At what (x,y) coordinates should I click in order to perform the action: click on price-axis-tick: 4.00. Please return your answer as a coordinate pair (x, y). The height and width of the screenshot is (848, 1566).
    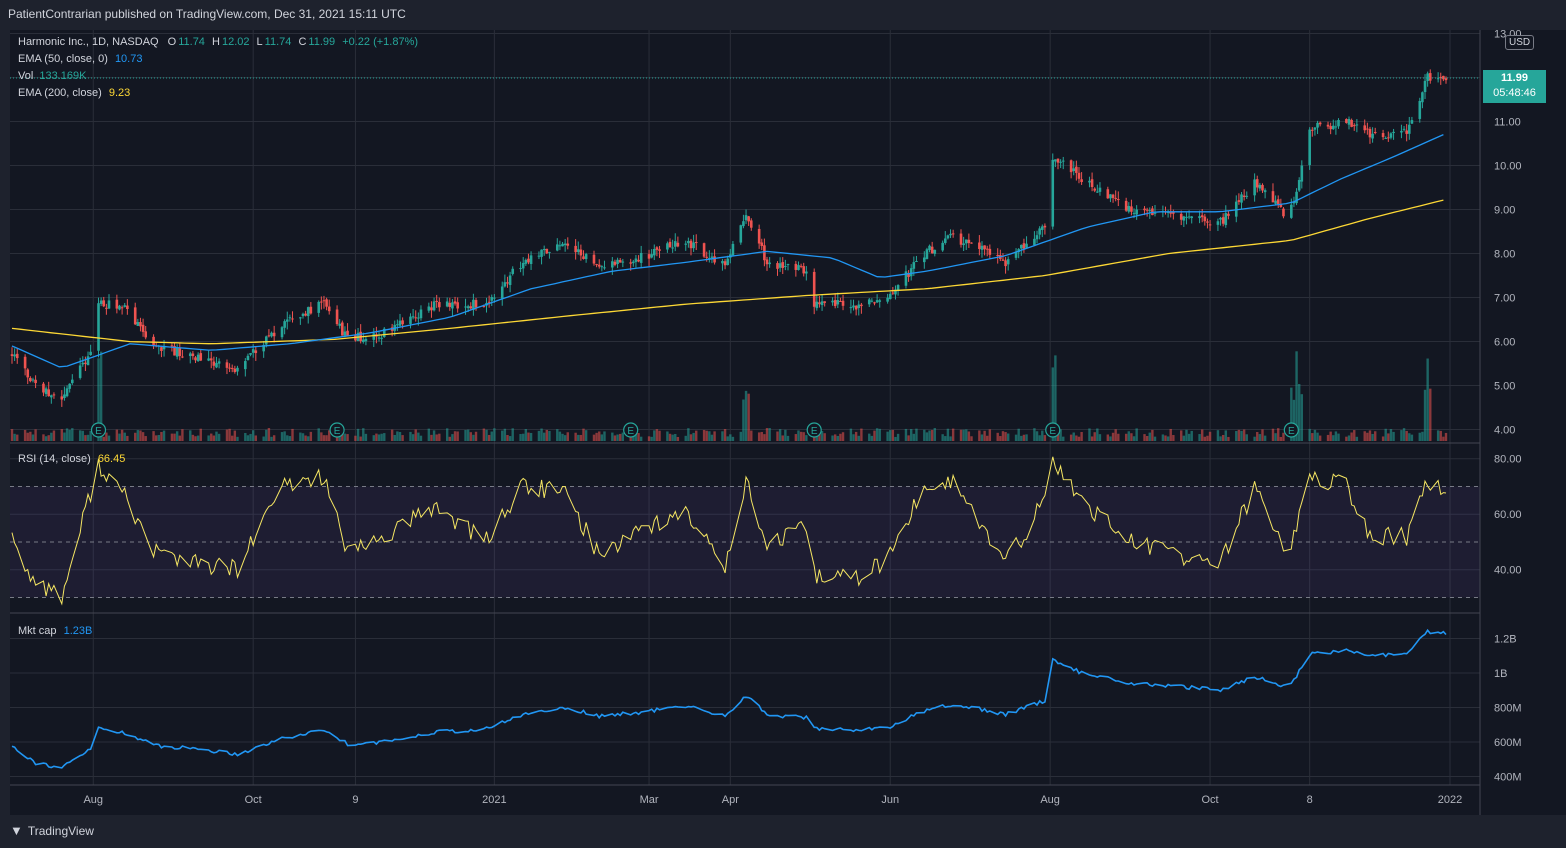
    Looking at the image, I should click on (1504, 431).